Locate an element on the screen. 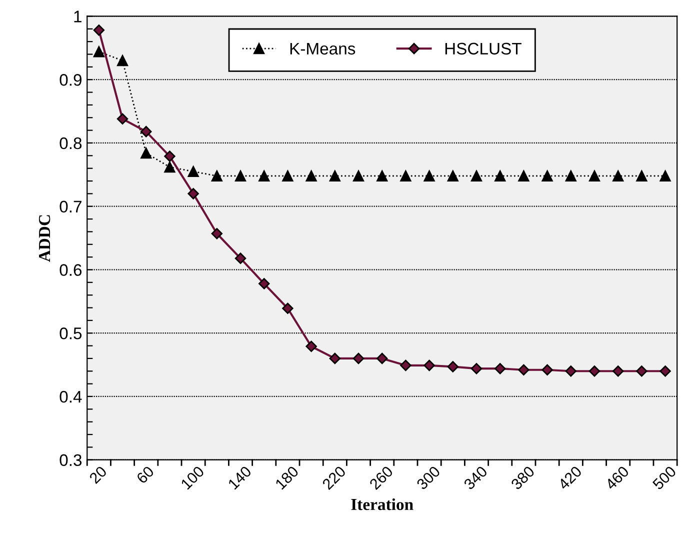 The width and height of the screenshot is (686, 541). x-tick-label: 420 is located at coordinates (569, 477).